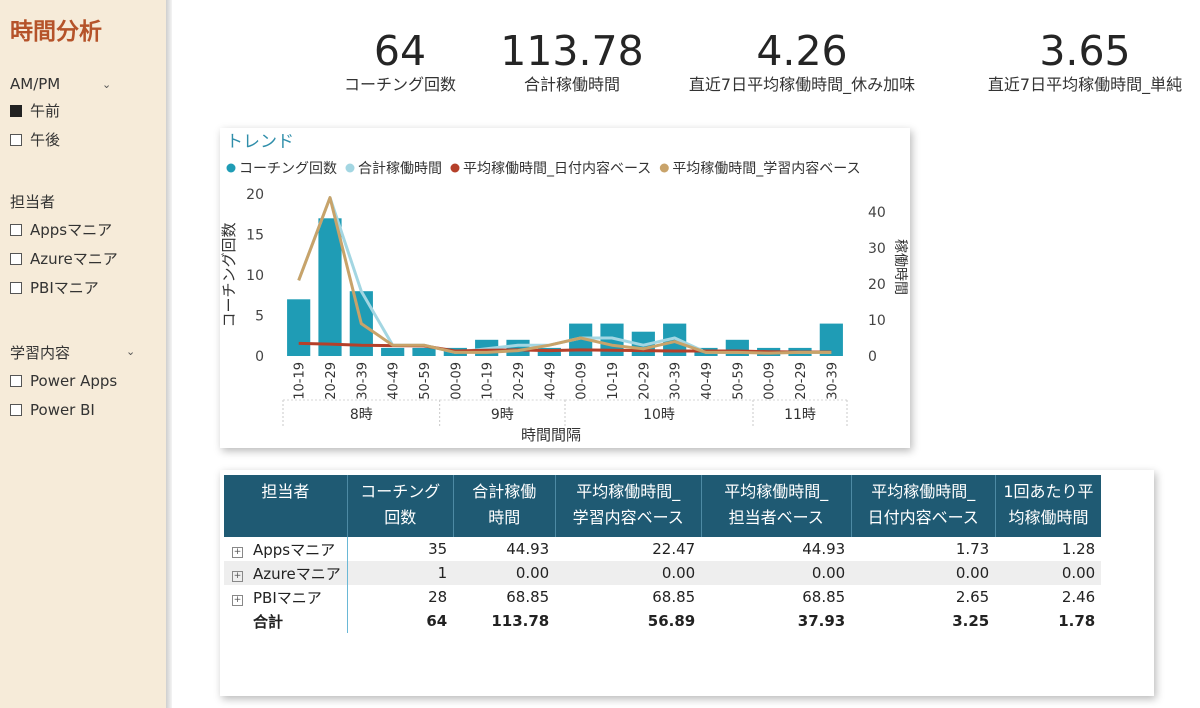 This screenshot has height=708, width=1200. Describe the element at coordinates (229, 274) in the screenshot. I see `y-axis-title: コーチング回数` at that location.